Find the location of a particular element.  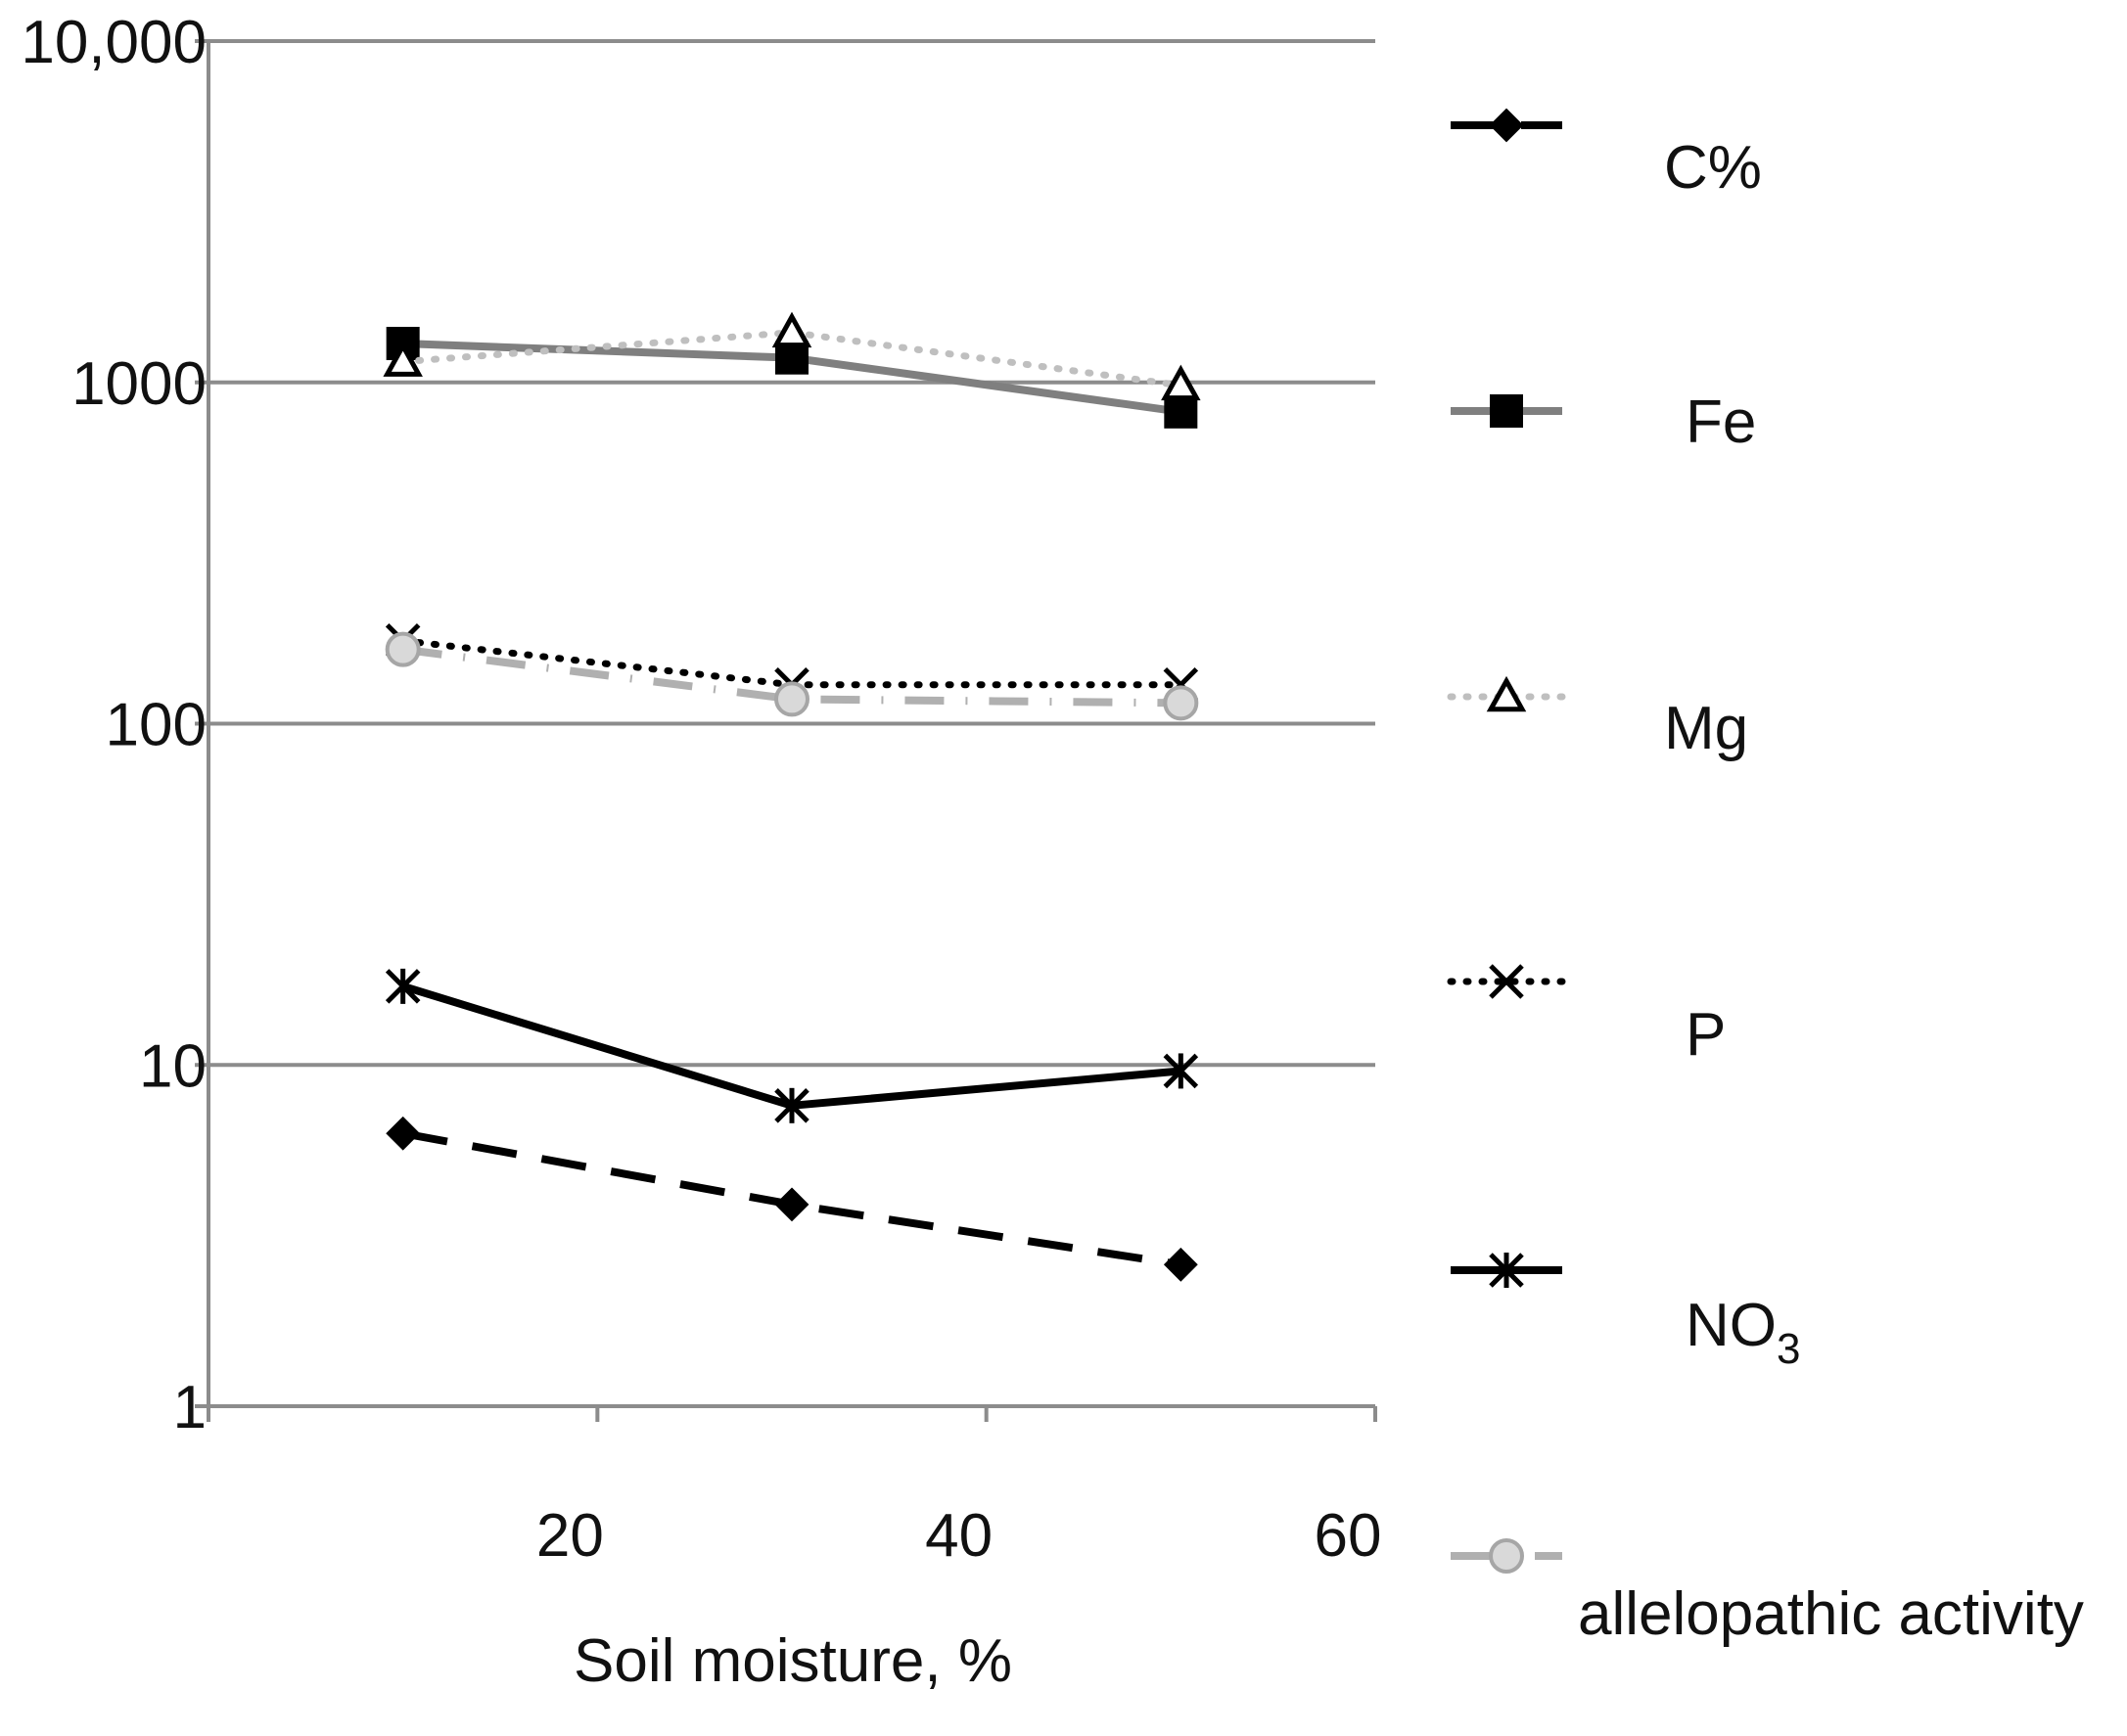

legend-label-subscript: 3 is located at coordinates (1788, 1349).